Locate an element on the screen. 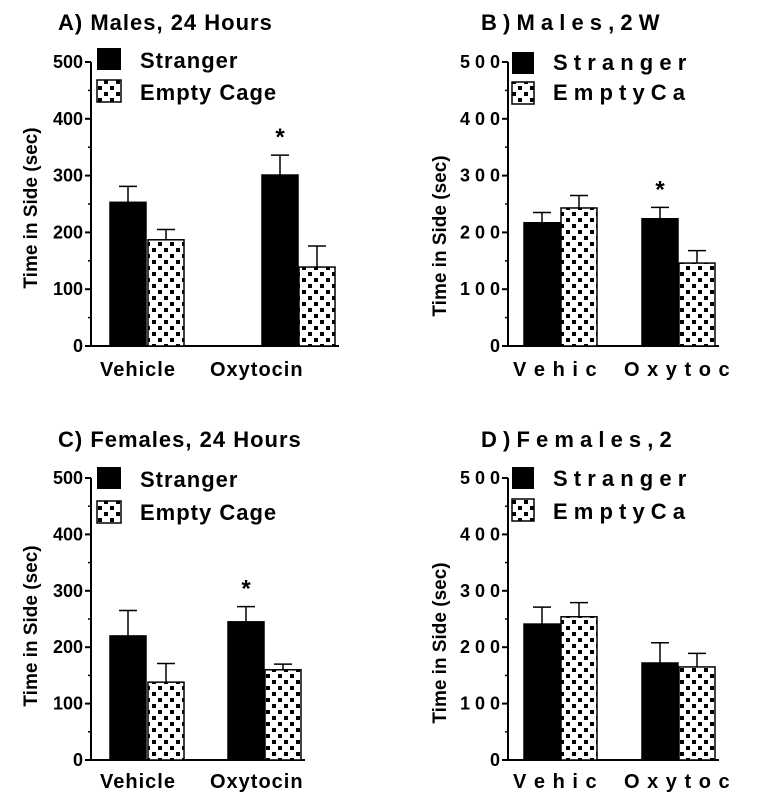  panel-title: A) Males, 24 Hours is located at coordinates (165, 22).